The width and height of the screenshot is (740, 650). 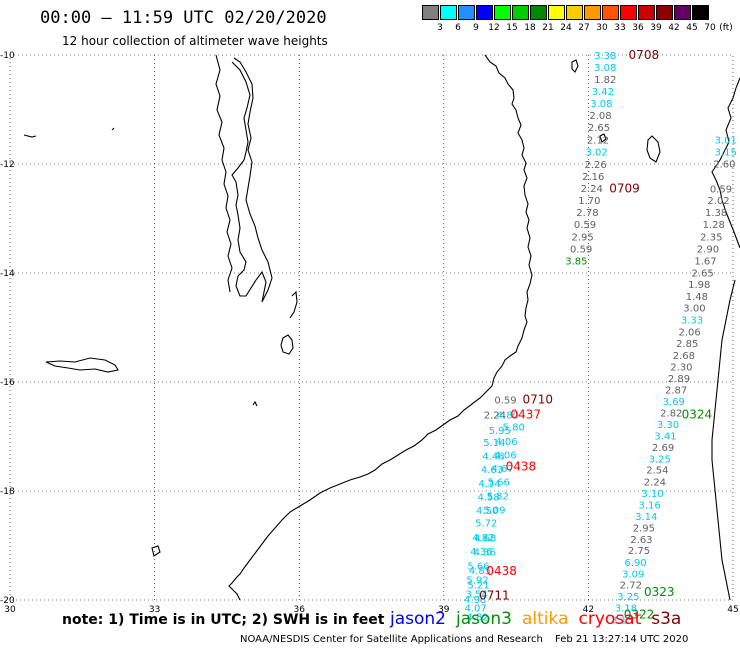 What do you see at coordinates (674, 402) in the screenshot?
I see `wave-height-value: 3.69` at bounding box center [674, 402].